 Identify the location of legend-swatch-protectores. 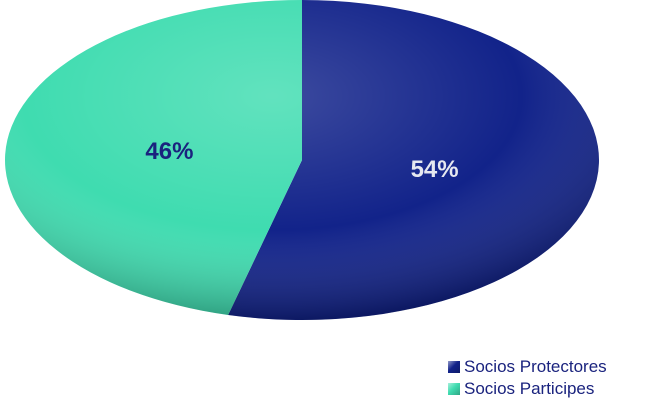
(454, 367).